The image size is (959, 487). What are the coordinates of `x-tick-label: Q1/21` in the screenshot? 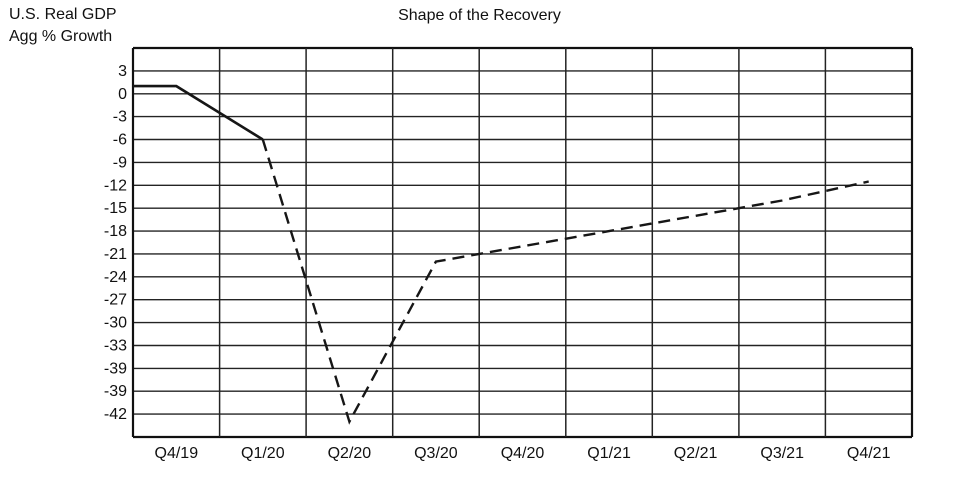 It's located at (609, 453).